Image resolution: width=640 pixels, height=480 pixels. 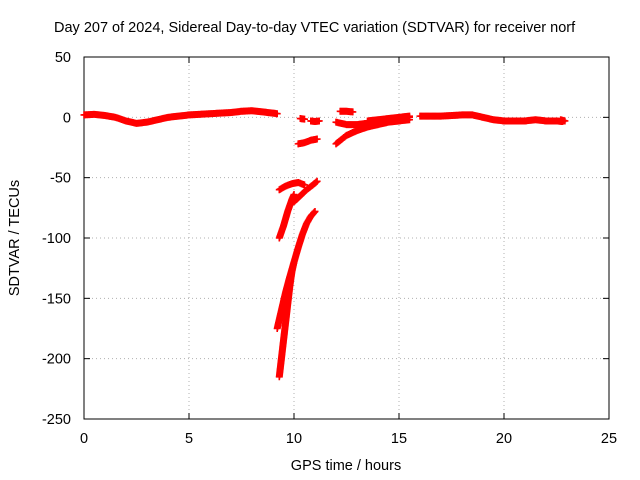 I want to click on x-axis-label: GPS time / hours, so click(x=346, y=466).